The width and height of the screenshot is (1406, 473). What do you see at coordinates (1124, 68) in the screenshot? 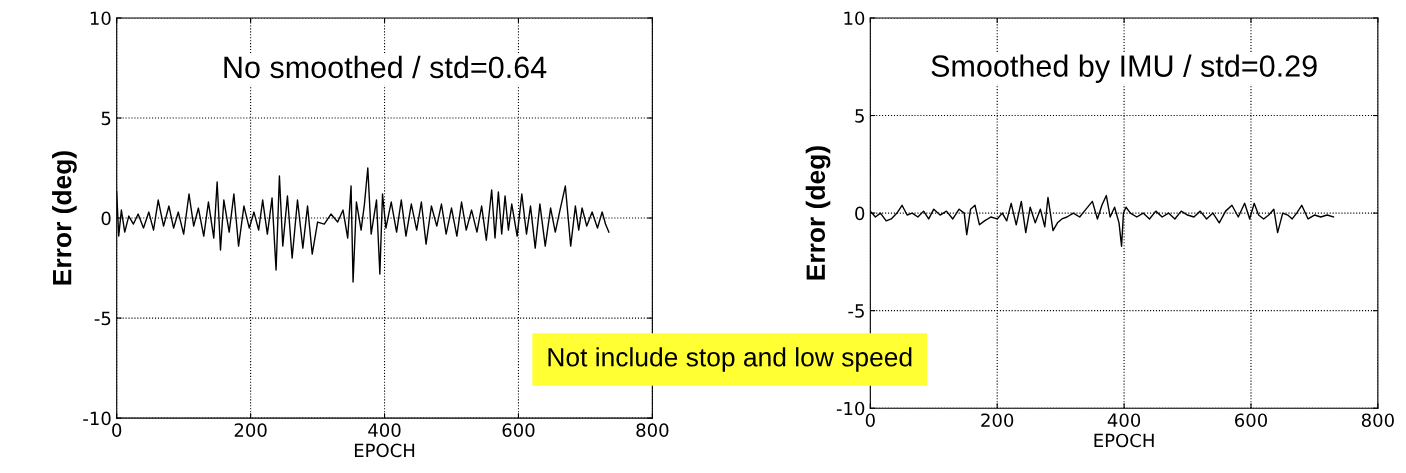
I see `annotation: Smoothed by IMU / std=0.29` at bounding box center [1124, 68].